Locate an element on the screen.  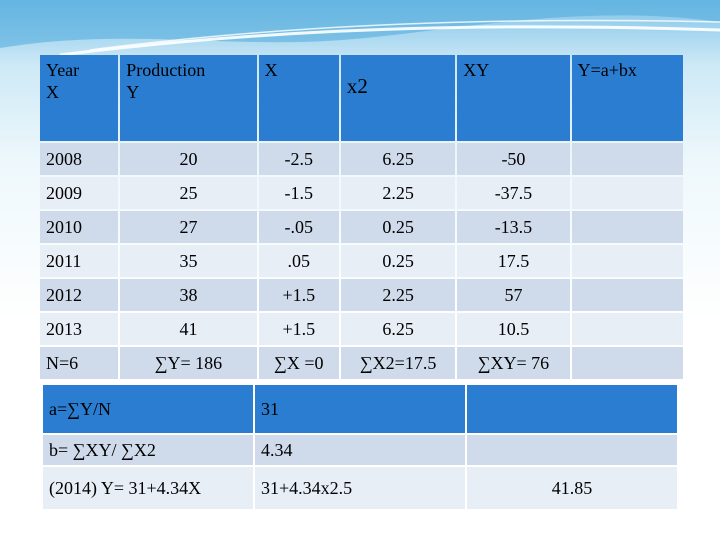
table-row: 2009 25 -1.5 2.25 -37.5 is located at coordinates (361, 193).